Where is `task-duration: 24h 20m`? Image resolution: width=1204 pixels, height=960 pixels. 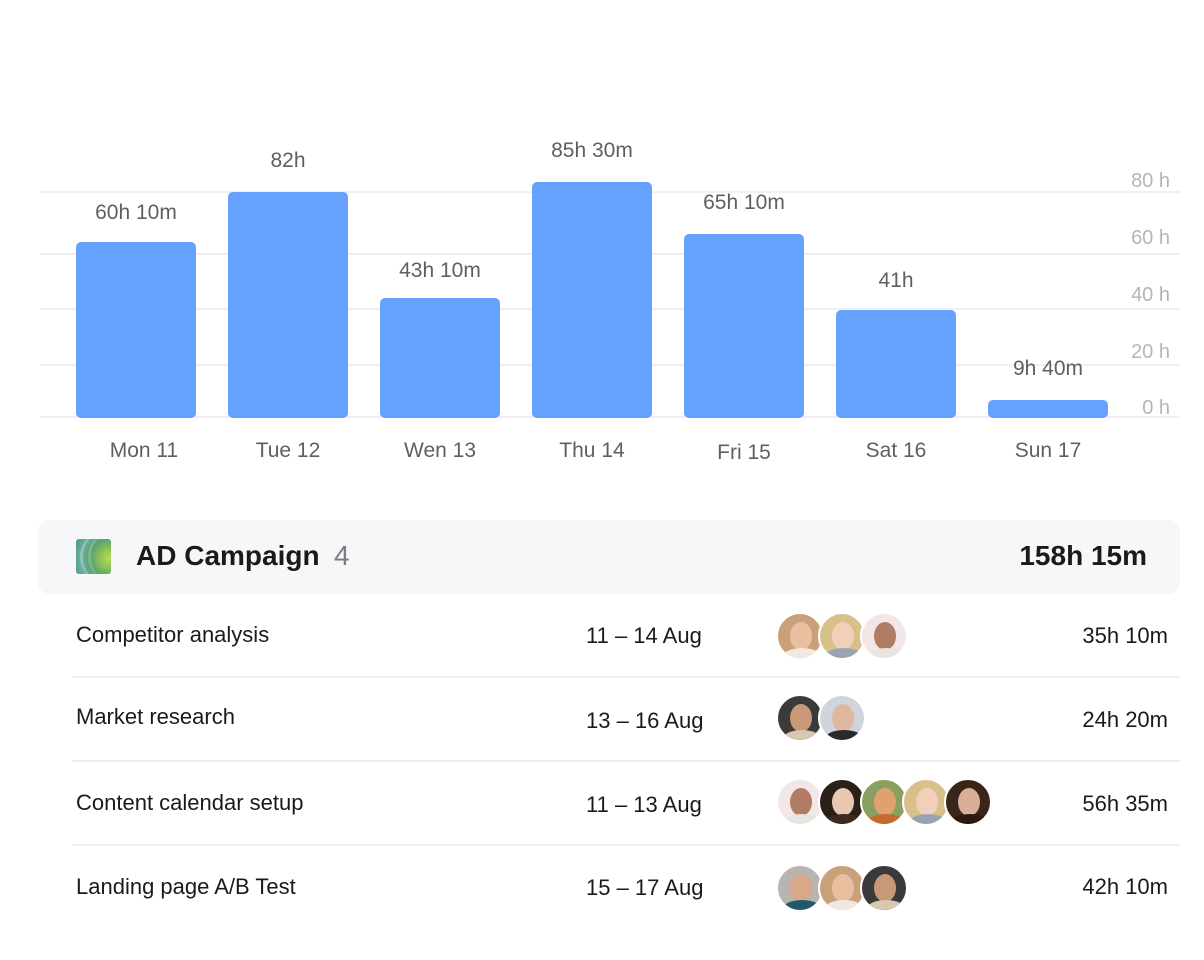
task-duration: 24h 20m is located at coordinates (1125, 719).